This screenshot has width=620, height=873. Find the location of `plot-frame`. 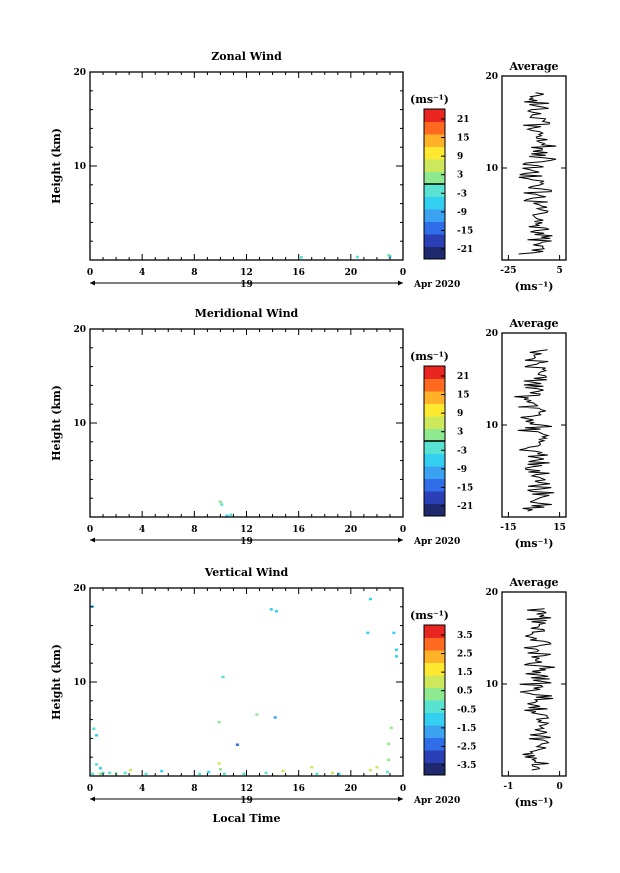

plot-frame is located at coordinates (246, 682).